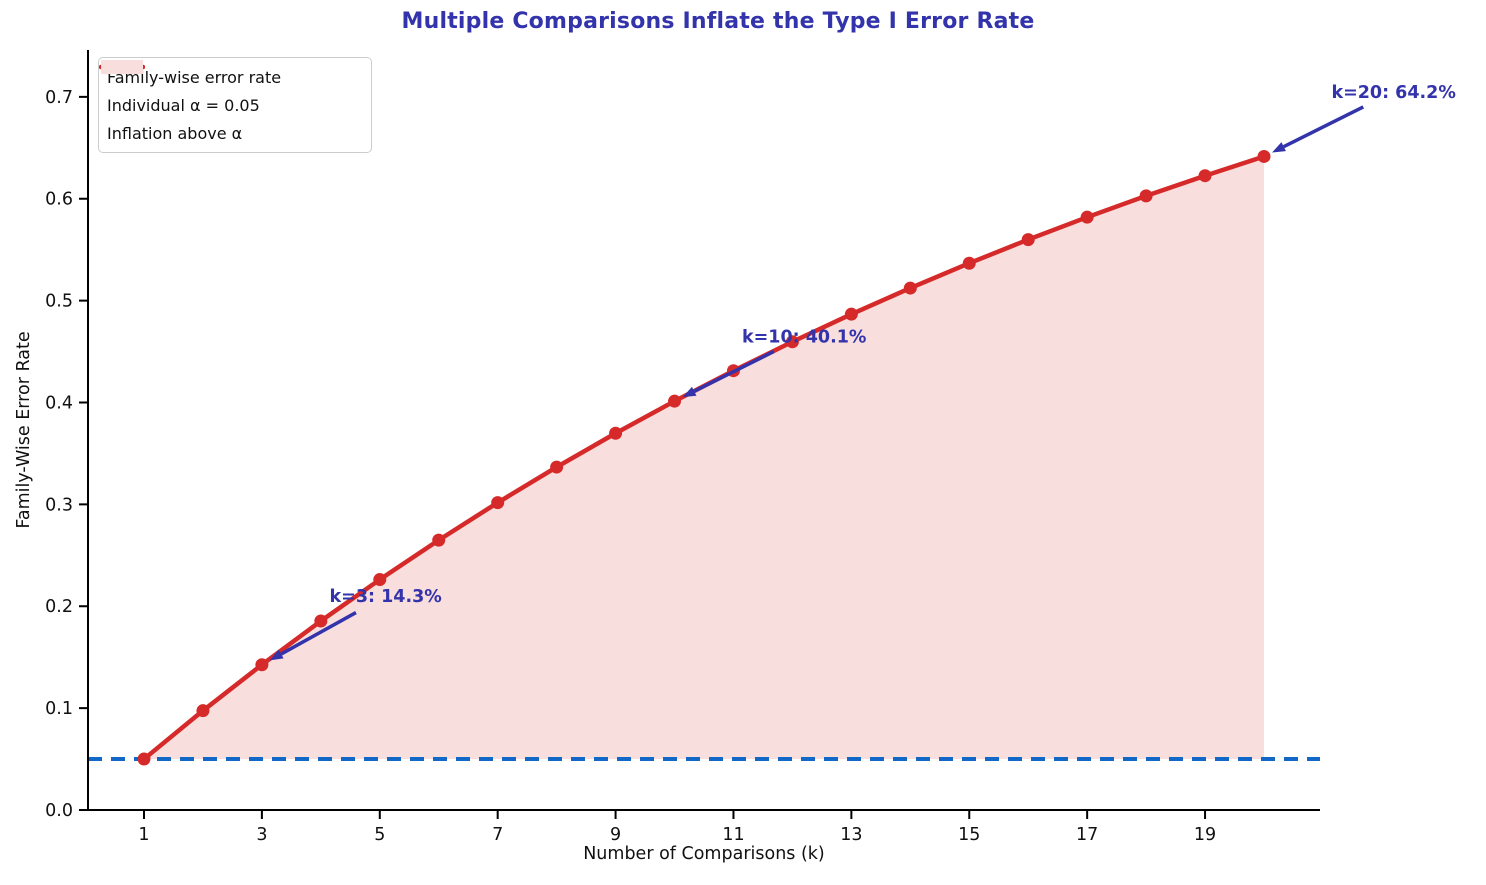  What do you see at coordinates (851, 835) in the screenshot?
I see `x-tick-label: 13` at bounding box center [851, 835].